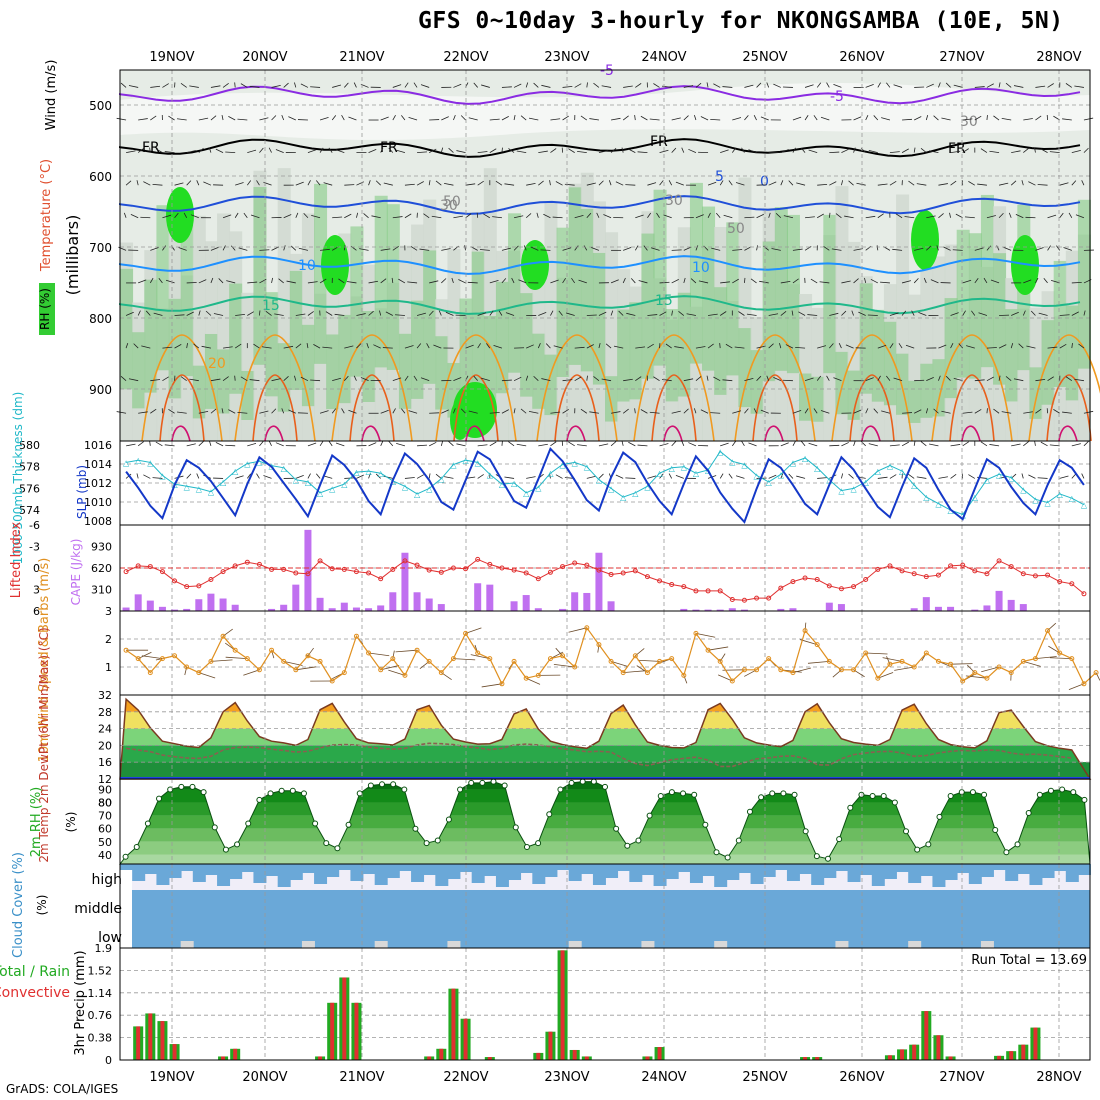 Image resolution: width=1100 pixels, height=1100 pixels. What do you see at coordinates (600, 305) in the screenshot?
I see `temperature-contour` at bounding box center [600, 305].